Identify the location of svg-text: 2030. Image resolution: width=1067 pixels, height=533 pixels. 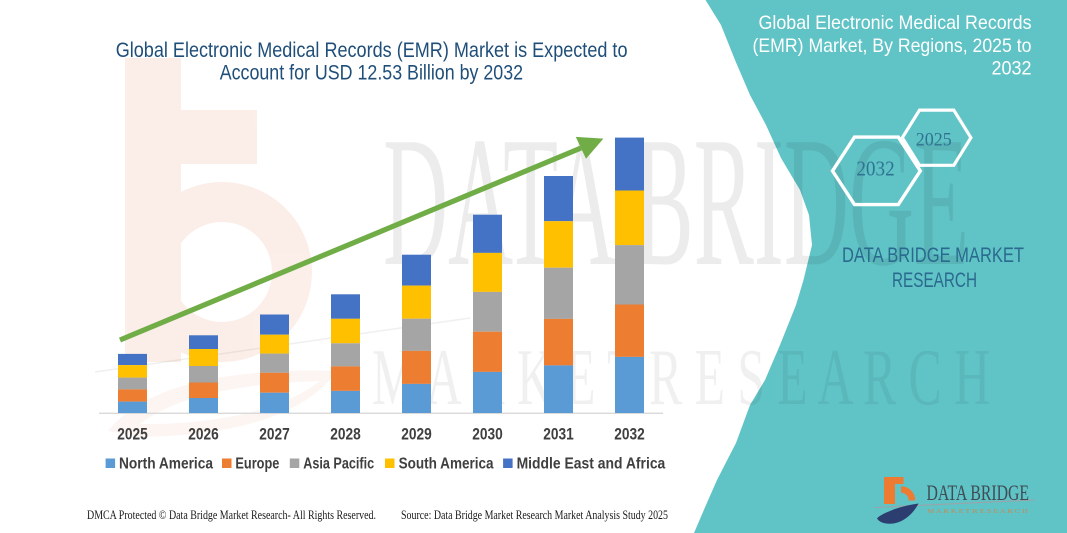
(487, 435).